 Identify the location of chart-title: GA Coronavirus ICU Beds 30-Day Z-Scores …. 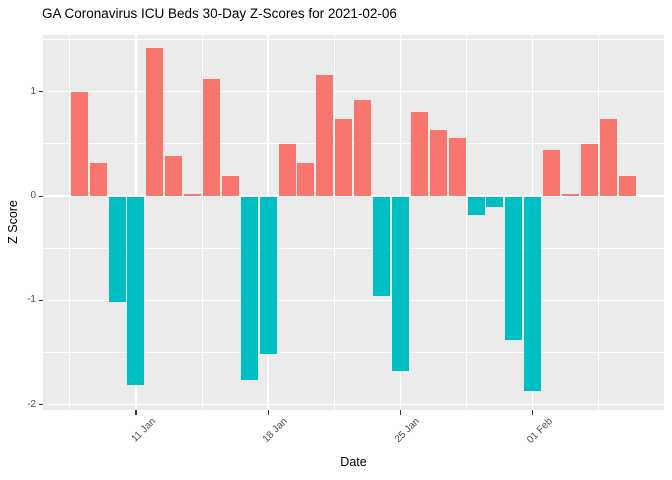
(219, 13).